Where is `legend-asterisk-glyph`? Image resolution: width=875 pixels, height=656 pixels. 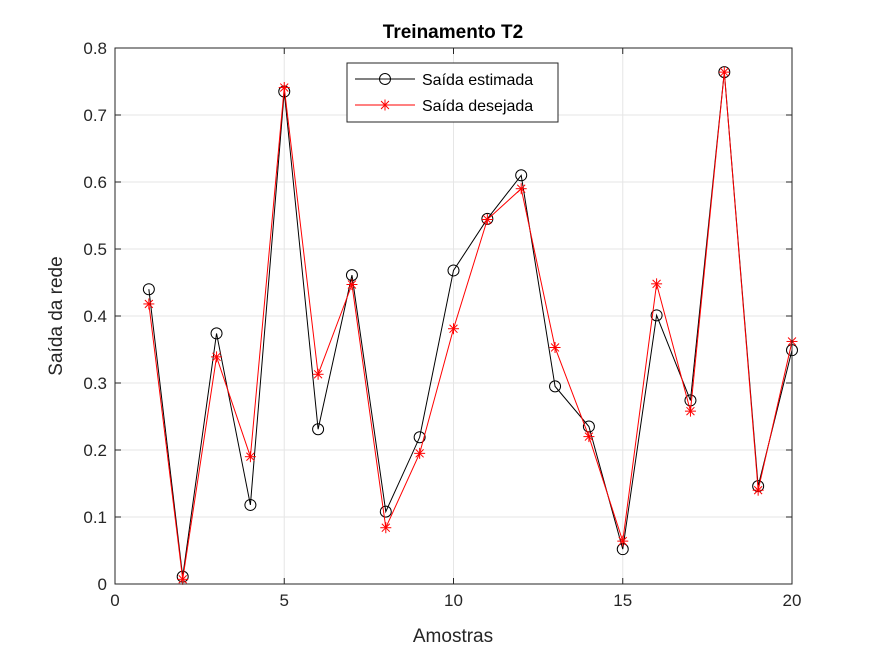
legend-asterisk-glyph is located at coordinates (385, 105).